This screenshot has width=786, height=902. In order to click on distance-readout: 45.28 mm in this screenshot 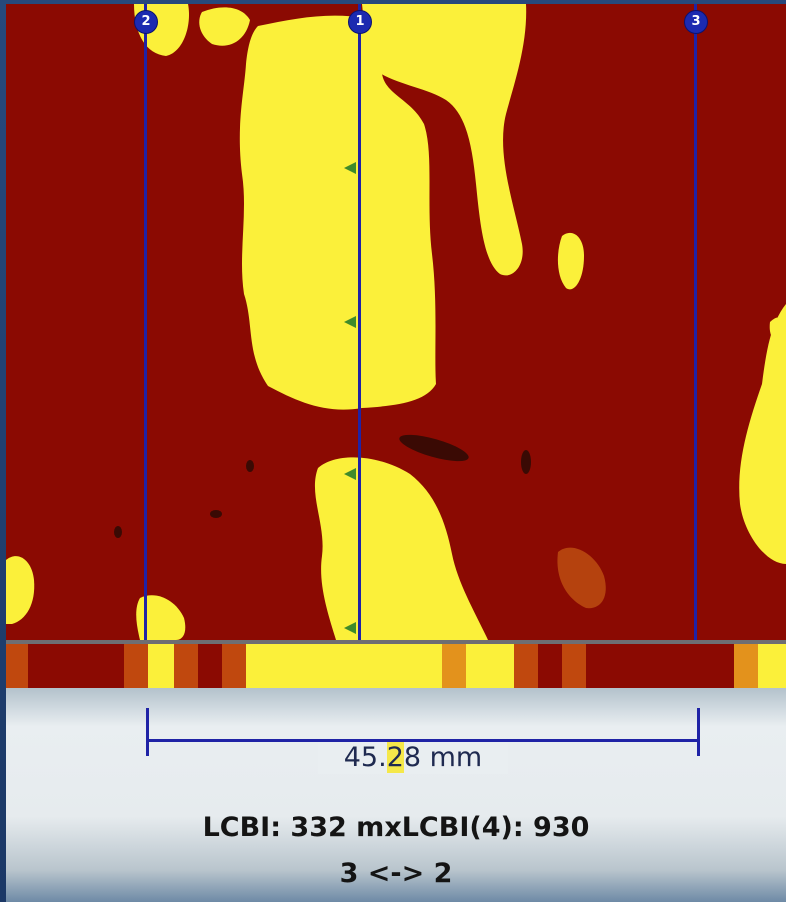, I will do `click(413, 758)`.